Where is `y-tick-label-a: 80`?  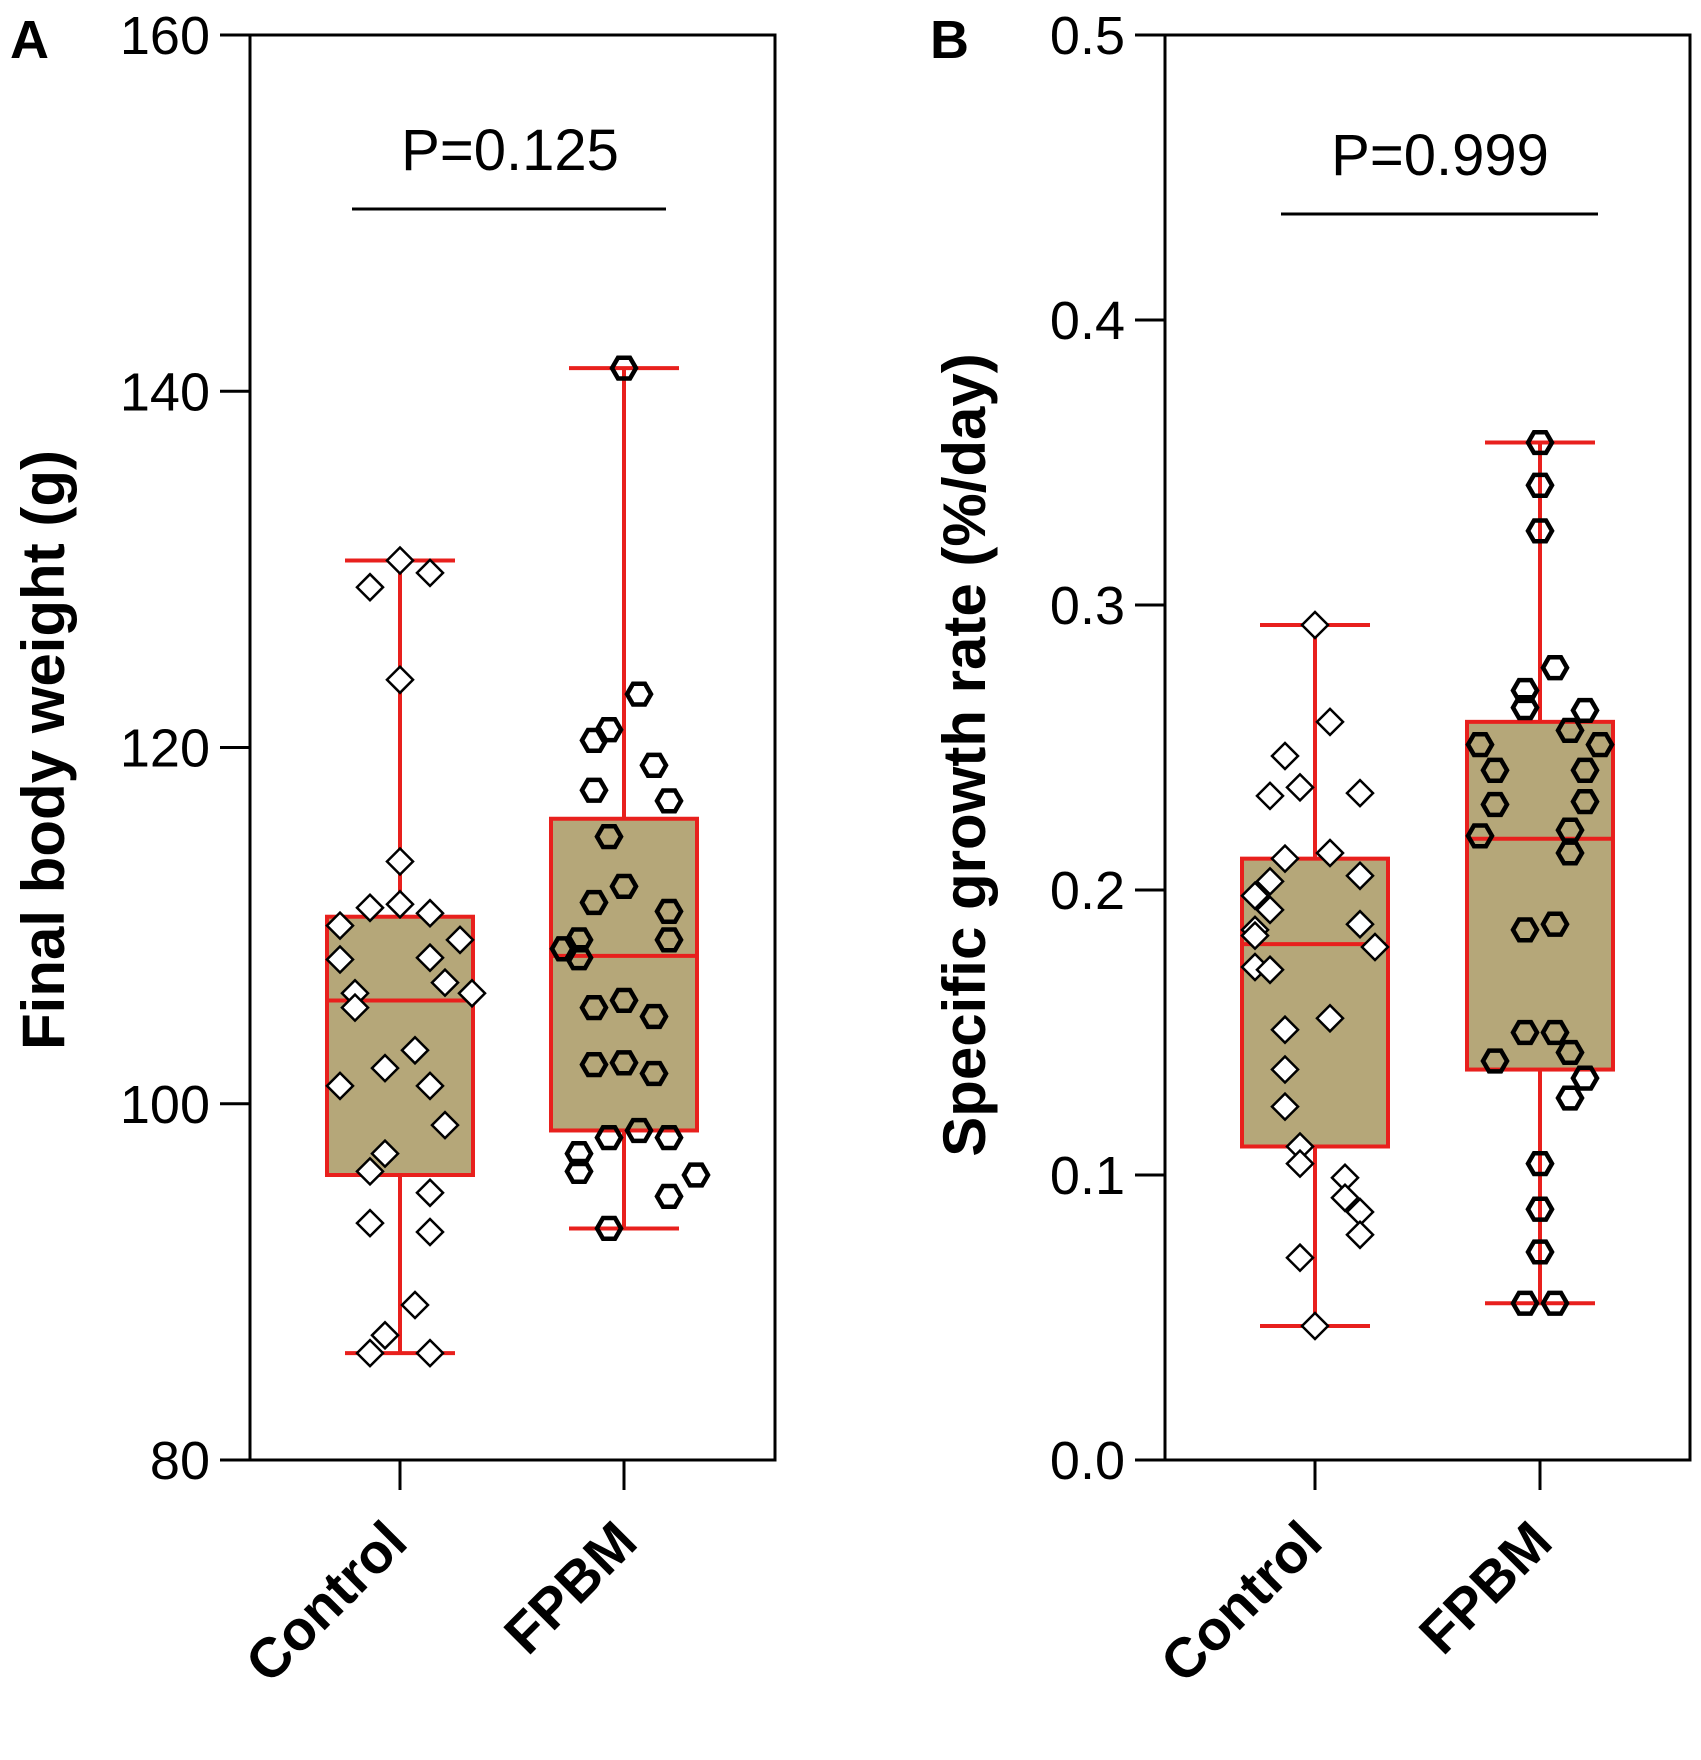 y-tick-label-a: 80 is located at coordinates (180, 1461).